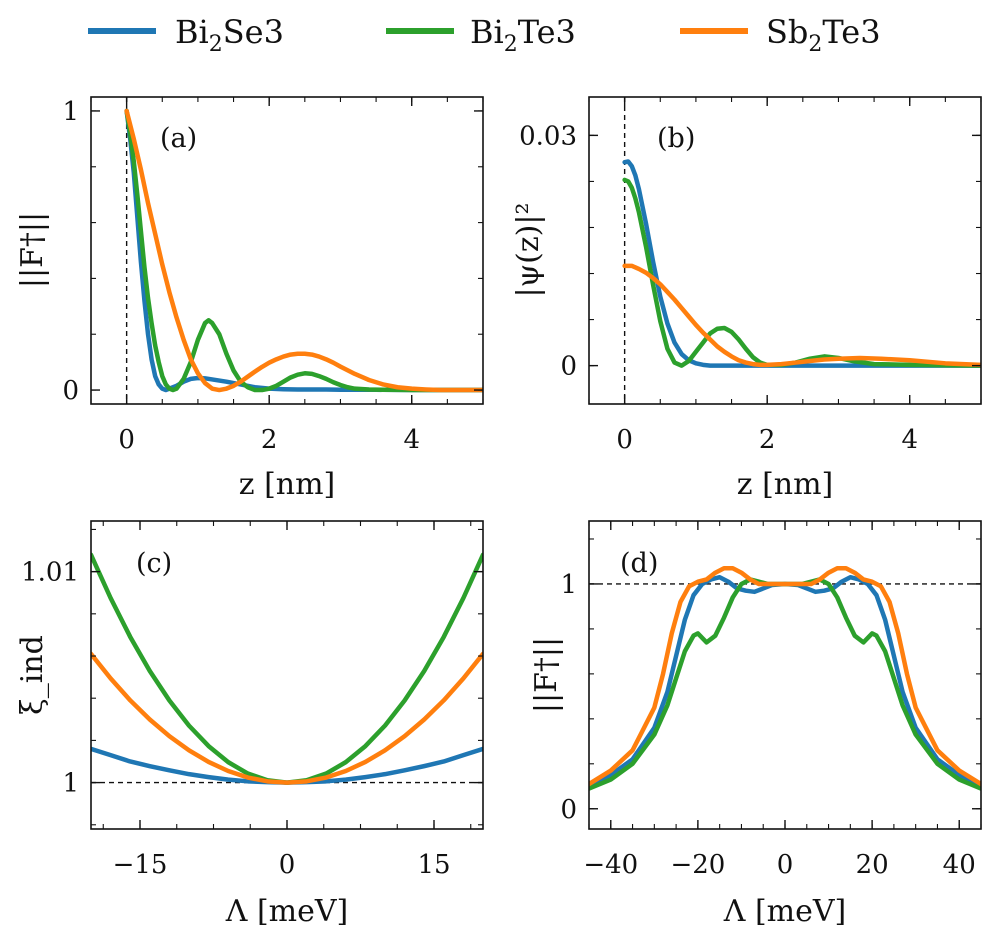 Image resolution: width=996 pixels, height=941 pixels. I want to click on panel-c-ylabel: ξ_ind, so click(32, 675).